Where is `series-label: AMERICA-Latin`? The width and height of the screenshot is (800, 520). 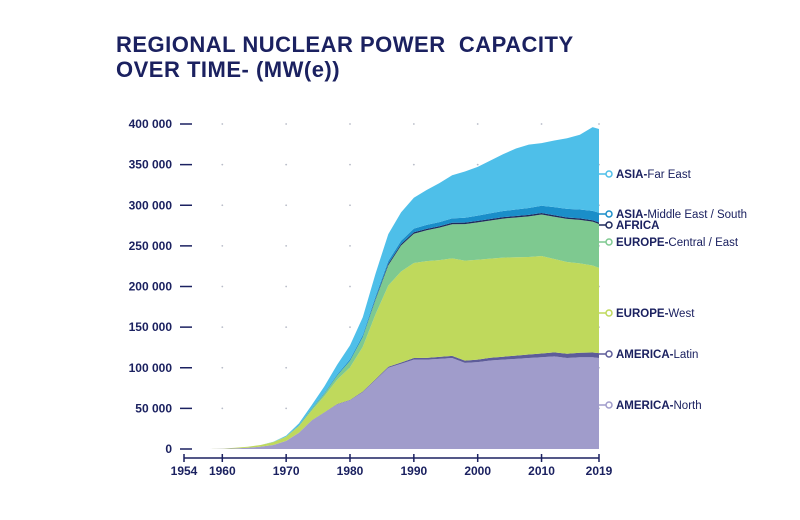
series-label: AMERICA-Latin is located at coordinates (657, 355).